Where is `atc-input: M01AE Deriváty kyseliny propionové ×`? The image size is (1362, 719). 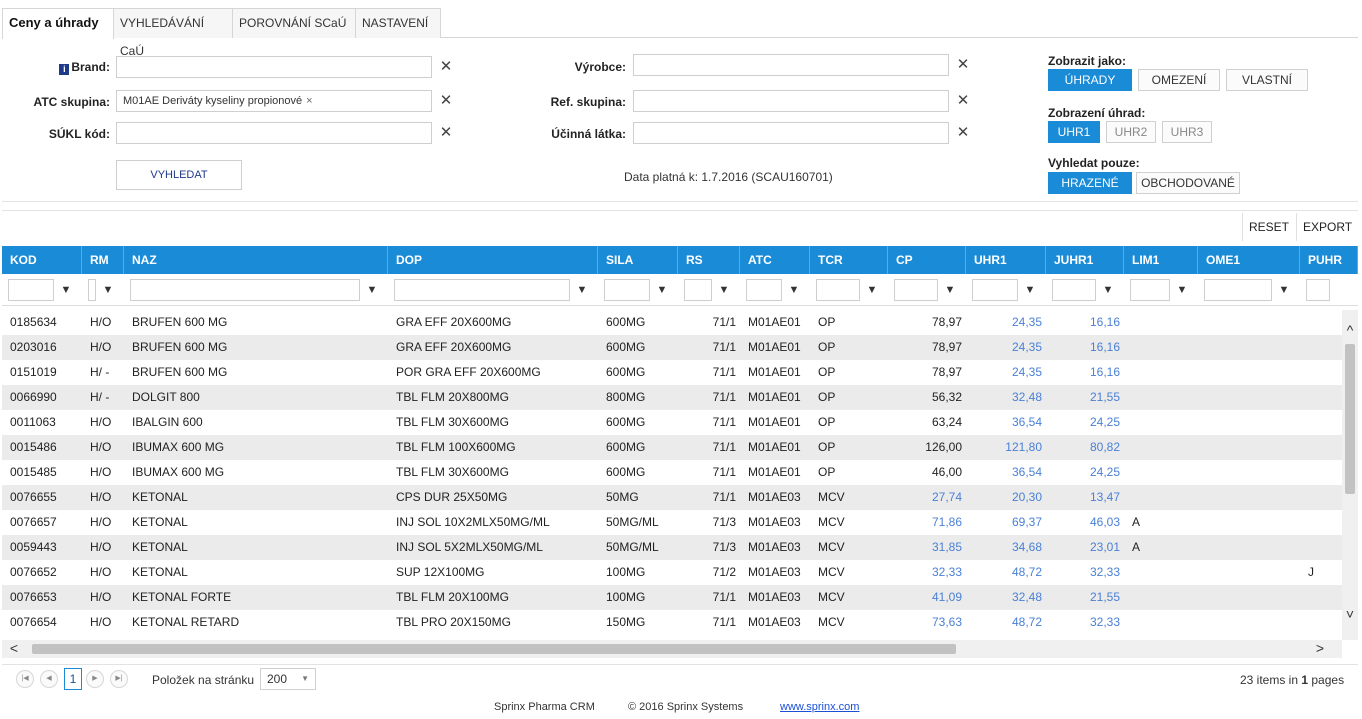
atc-input: M01AE Deriváty kyseliny propionové × is located at coordinates (274, 101).